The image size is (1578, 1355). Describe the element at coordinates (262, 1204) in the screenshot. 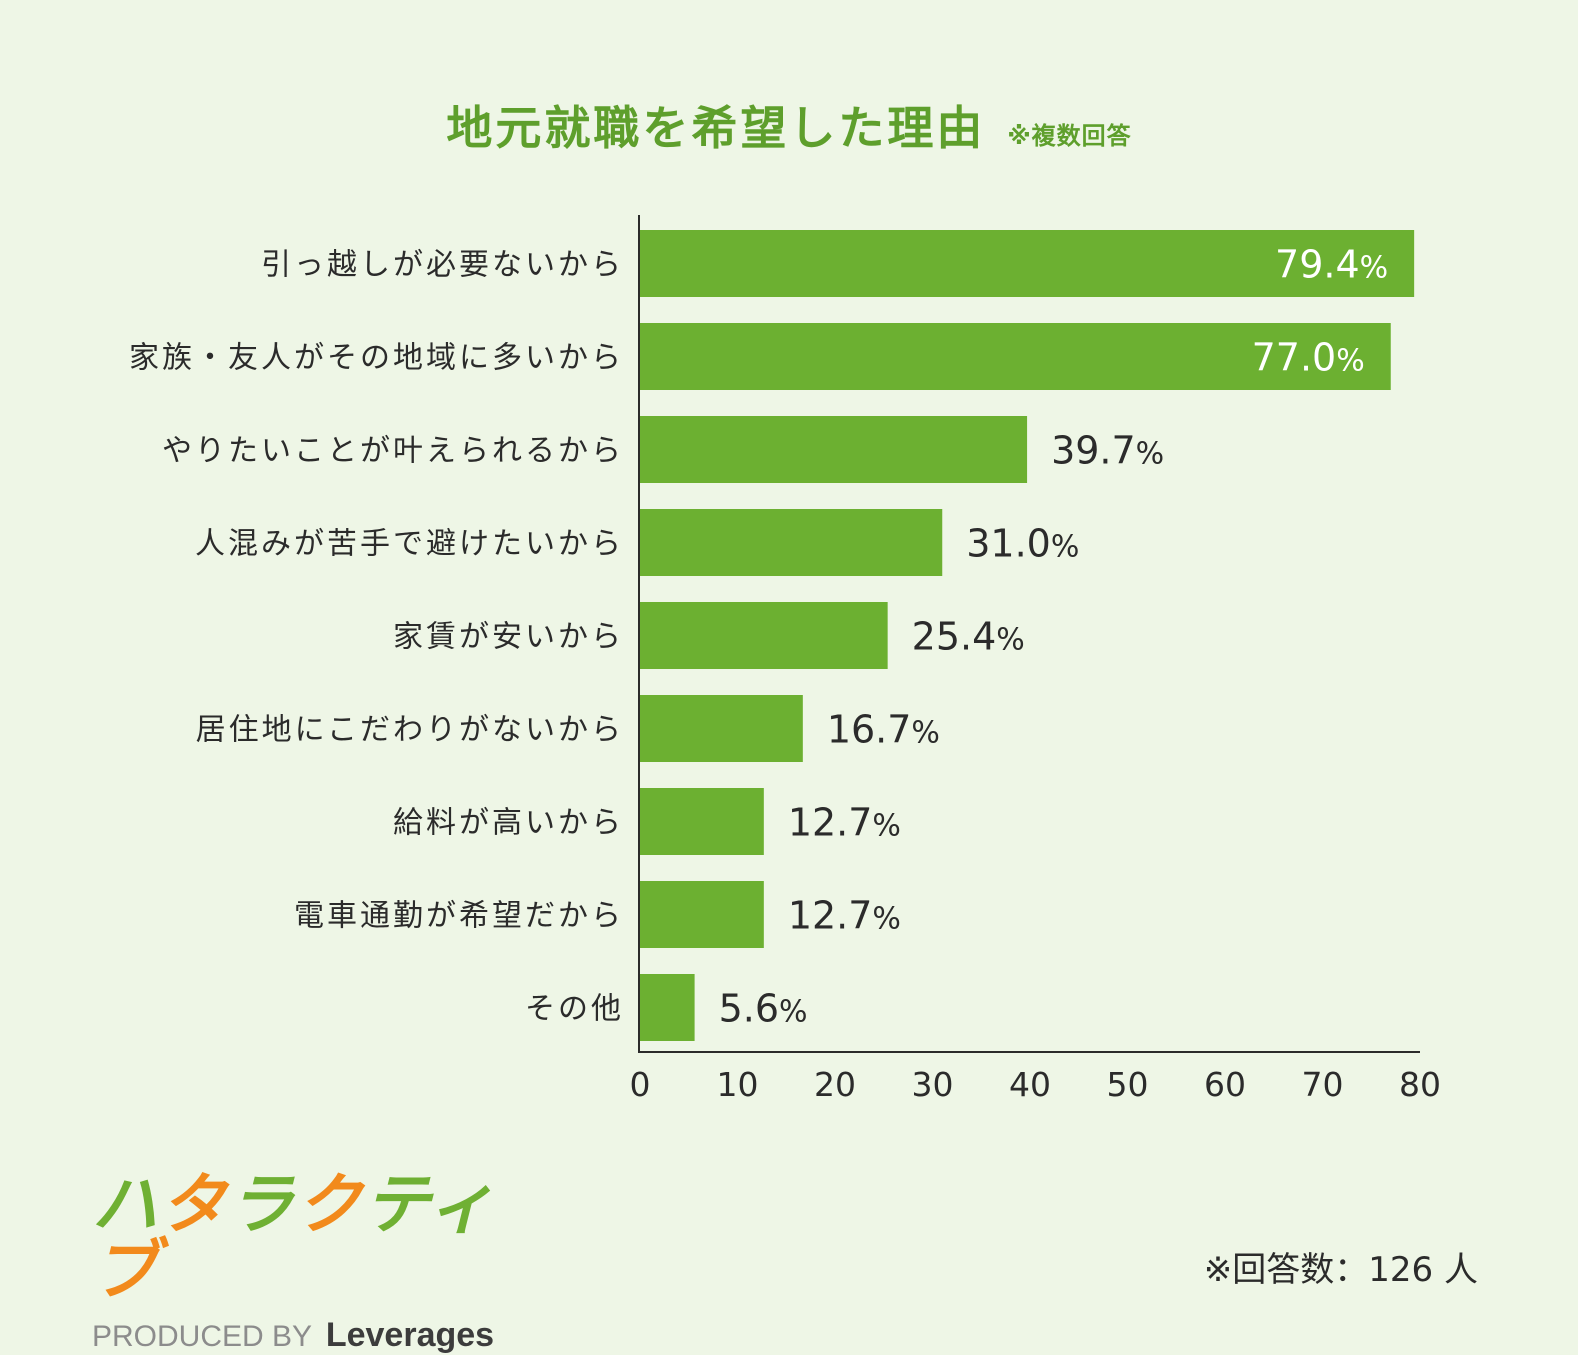

I see `logo-char: ラ` at that location.